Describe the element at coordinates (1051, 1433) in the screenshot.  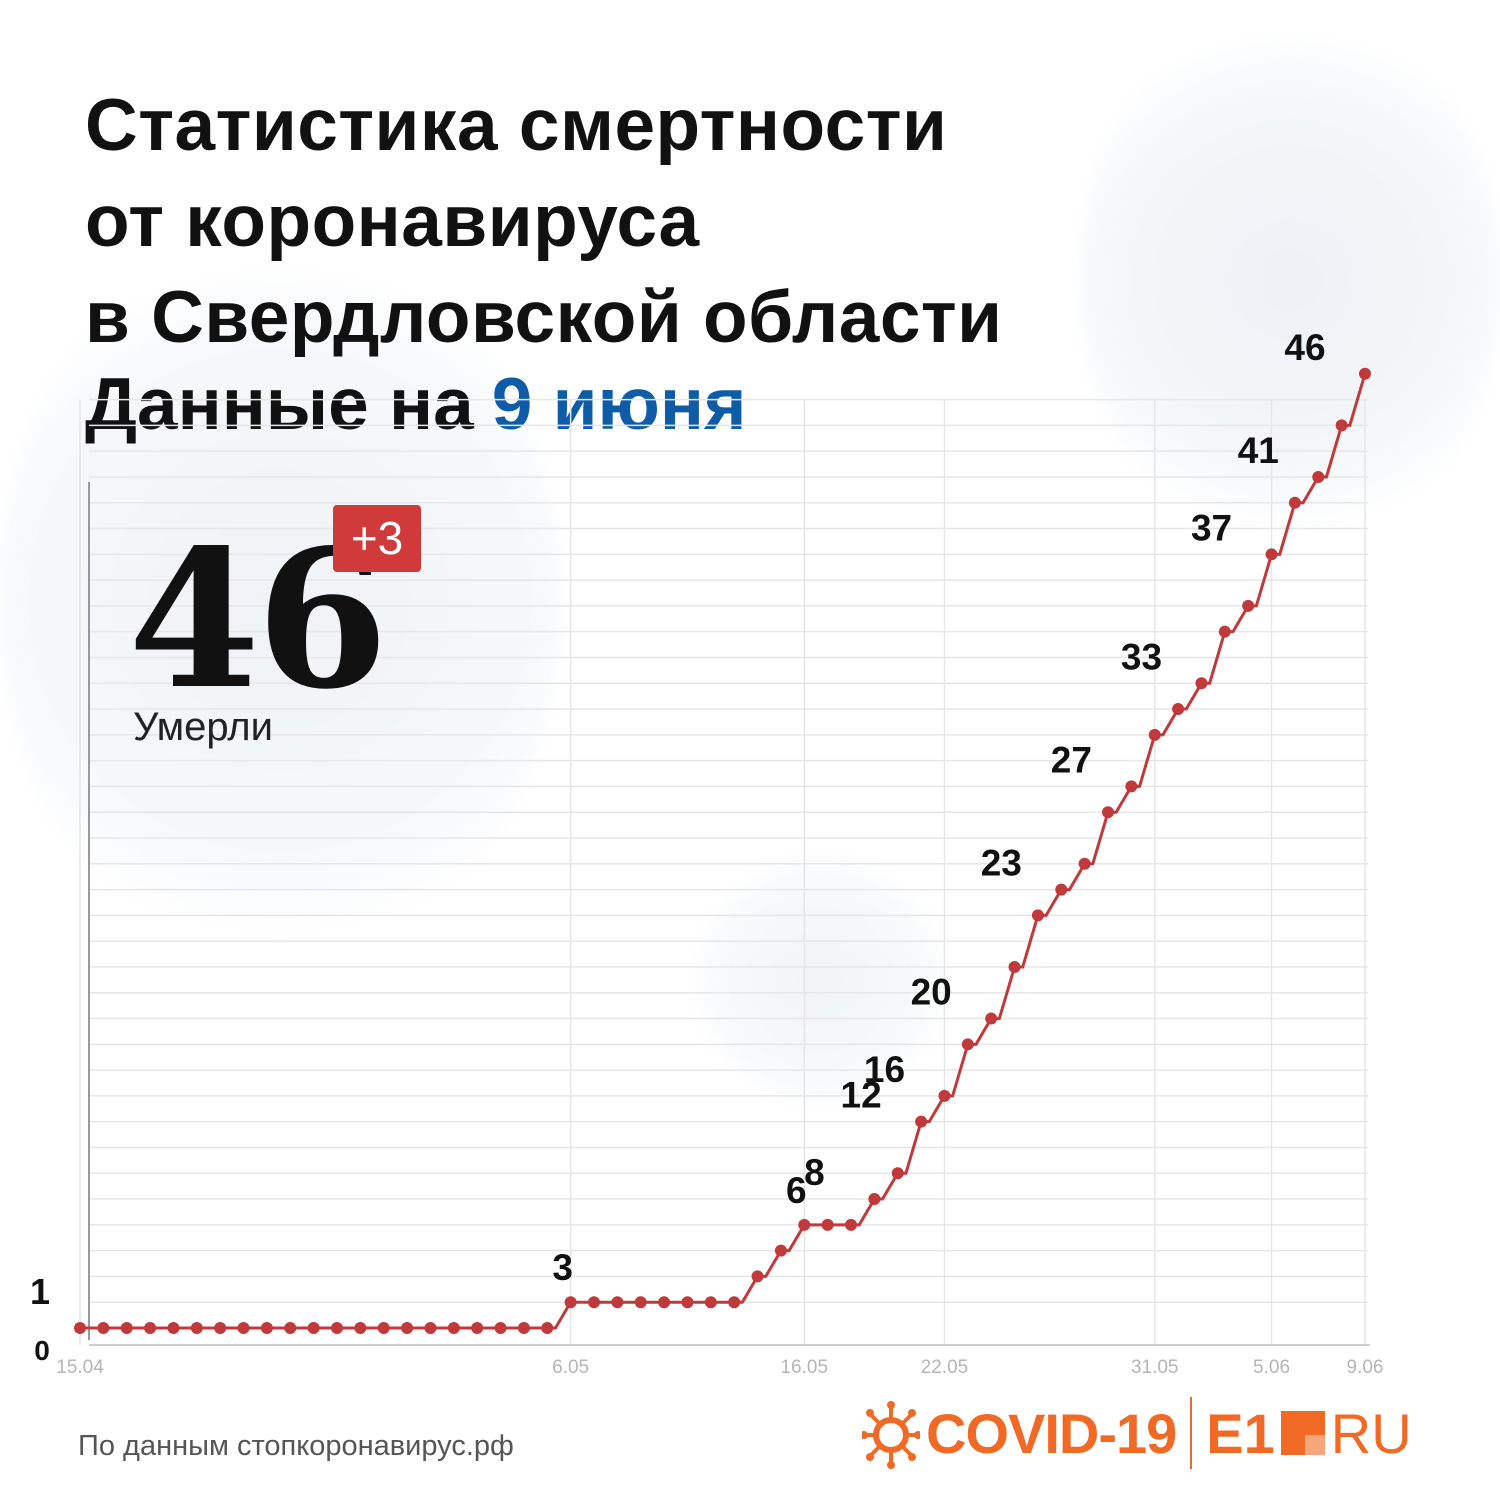
I see `logo-covid-text: COVID-19` at that location.